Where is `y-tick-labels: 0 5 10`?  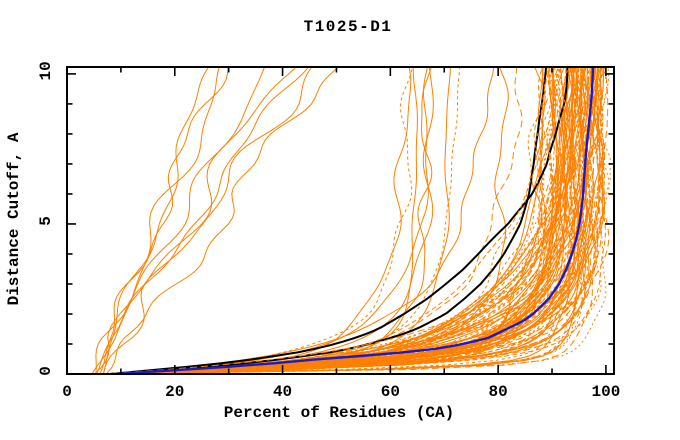 y-tick-labels: 0 5 10 is located at coordinates (46, 218).